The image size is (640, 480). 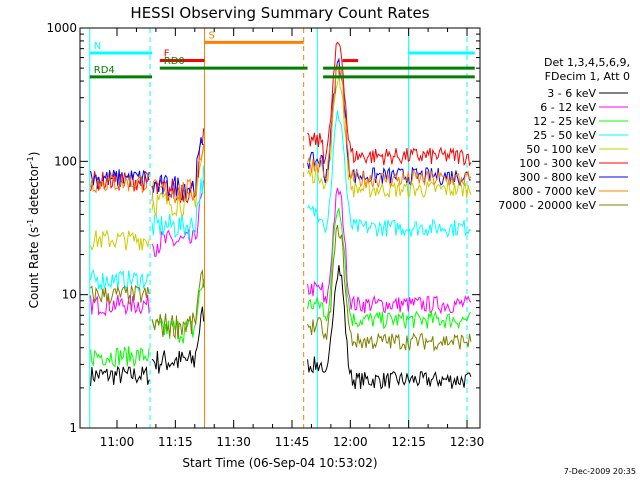 I want to click on legend-label-4: 50 - 100 keV, so click(x=561, y=149).